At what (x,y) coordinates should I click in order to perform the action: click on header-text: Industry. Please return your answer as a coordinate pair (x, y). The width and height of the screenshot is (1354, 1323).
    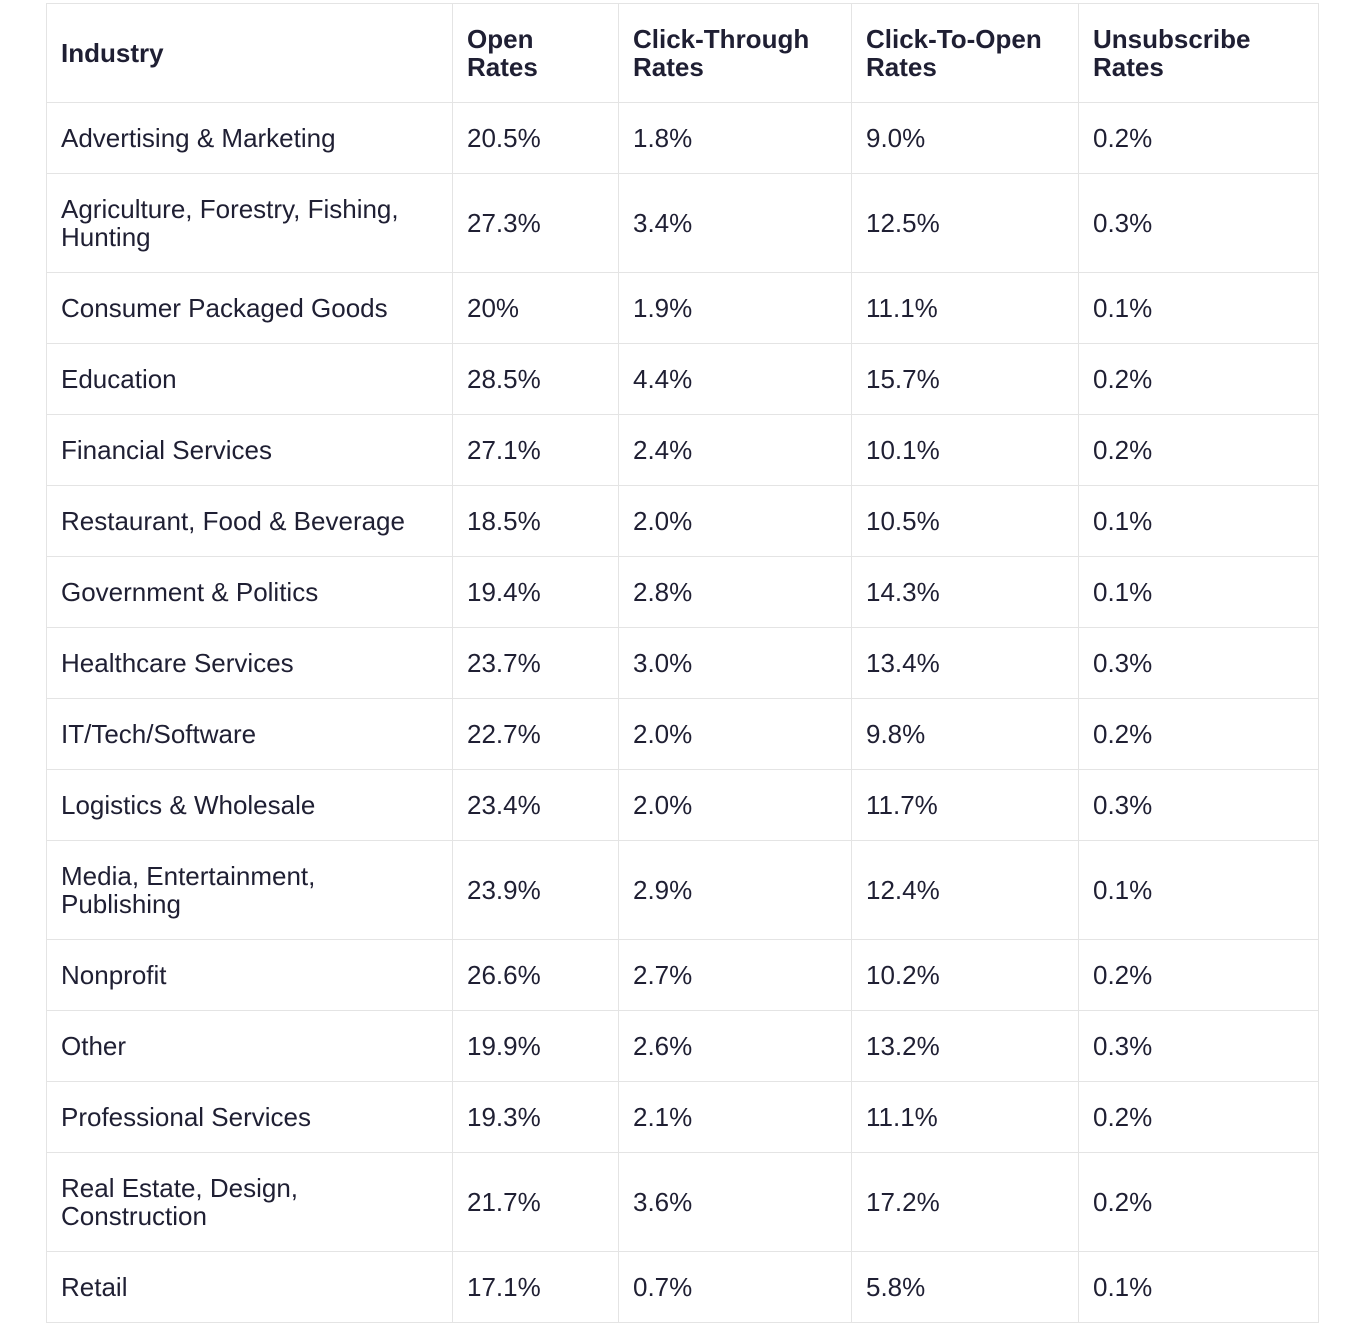
    Looking at the image, I should click on (112, 53).